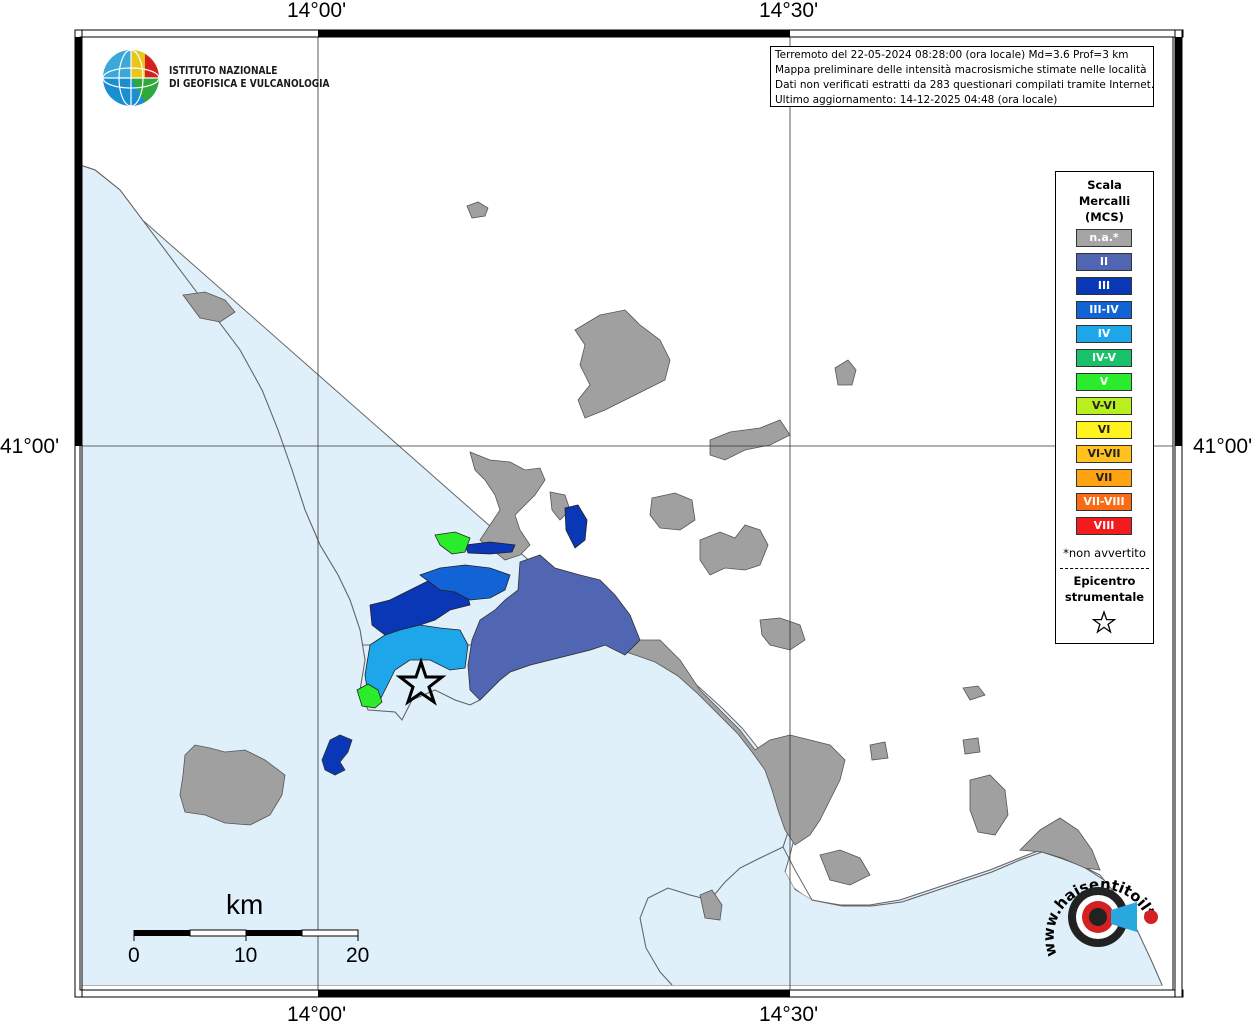 Image resolution: width=1257 pixels, height=1026 pixels. Describe the element at coordinates (1104, 568) in the screenshot. I see `legend-divider` at that location.